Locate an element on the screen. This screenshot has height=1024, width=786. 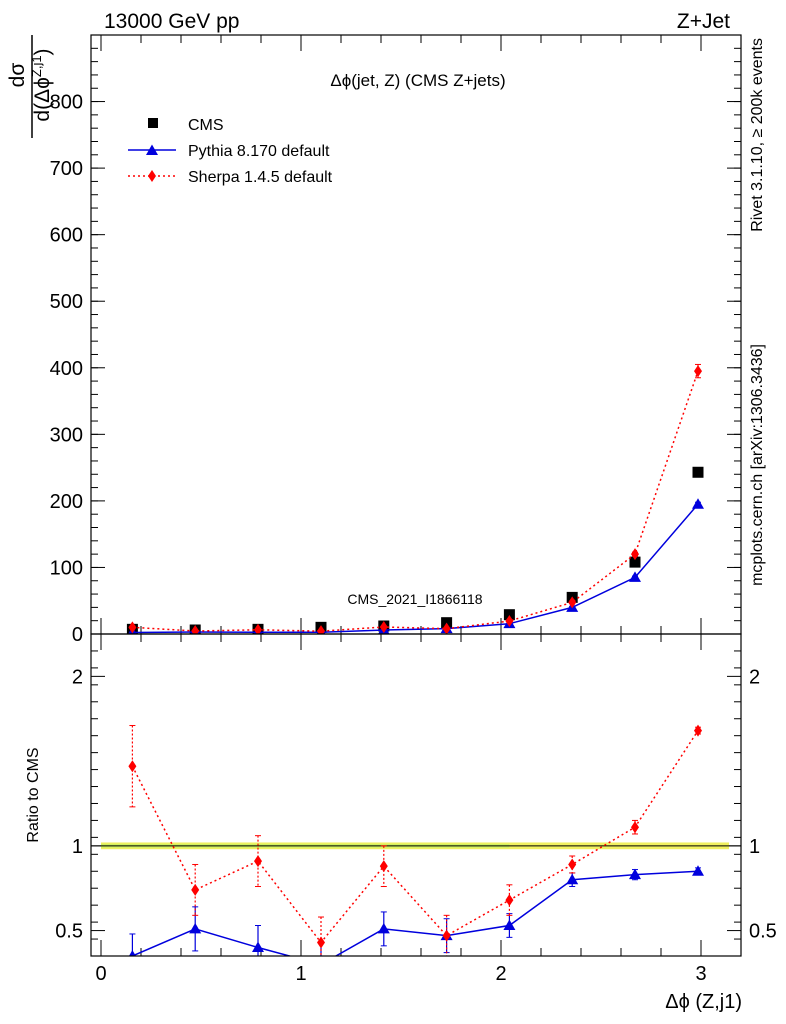
x-tick-label: 2 is located at coordinates (500, 974).